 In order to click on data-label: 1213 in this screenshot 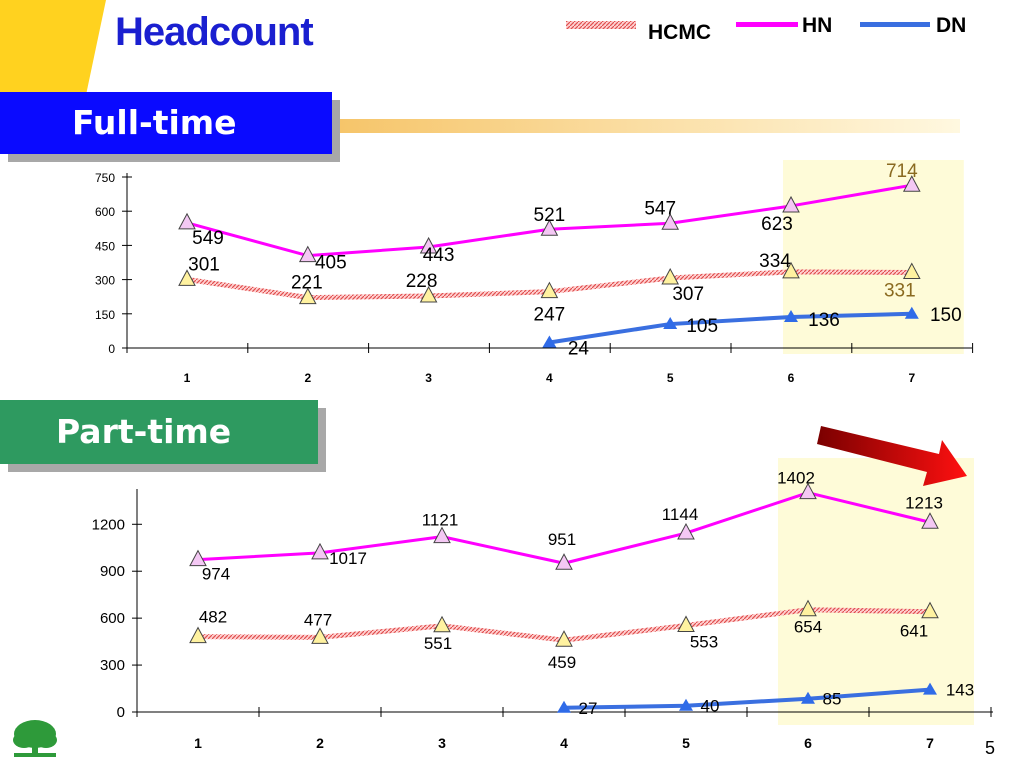, I will do `click(924, 502)`.